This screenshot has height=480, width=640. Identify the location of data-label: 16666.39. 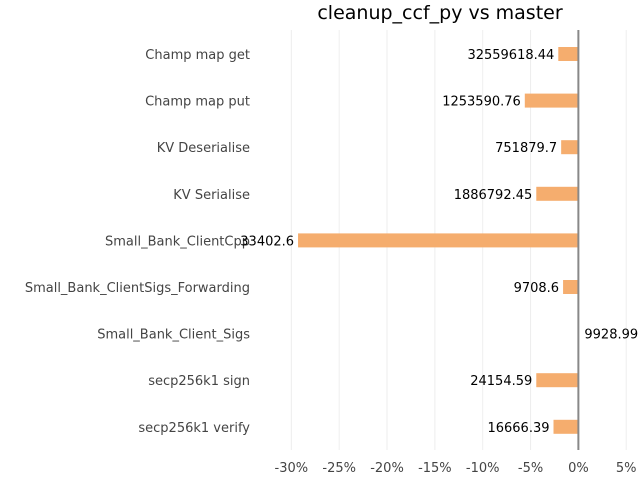
(518, 428).